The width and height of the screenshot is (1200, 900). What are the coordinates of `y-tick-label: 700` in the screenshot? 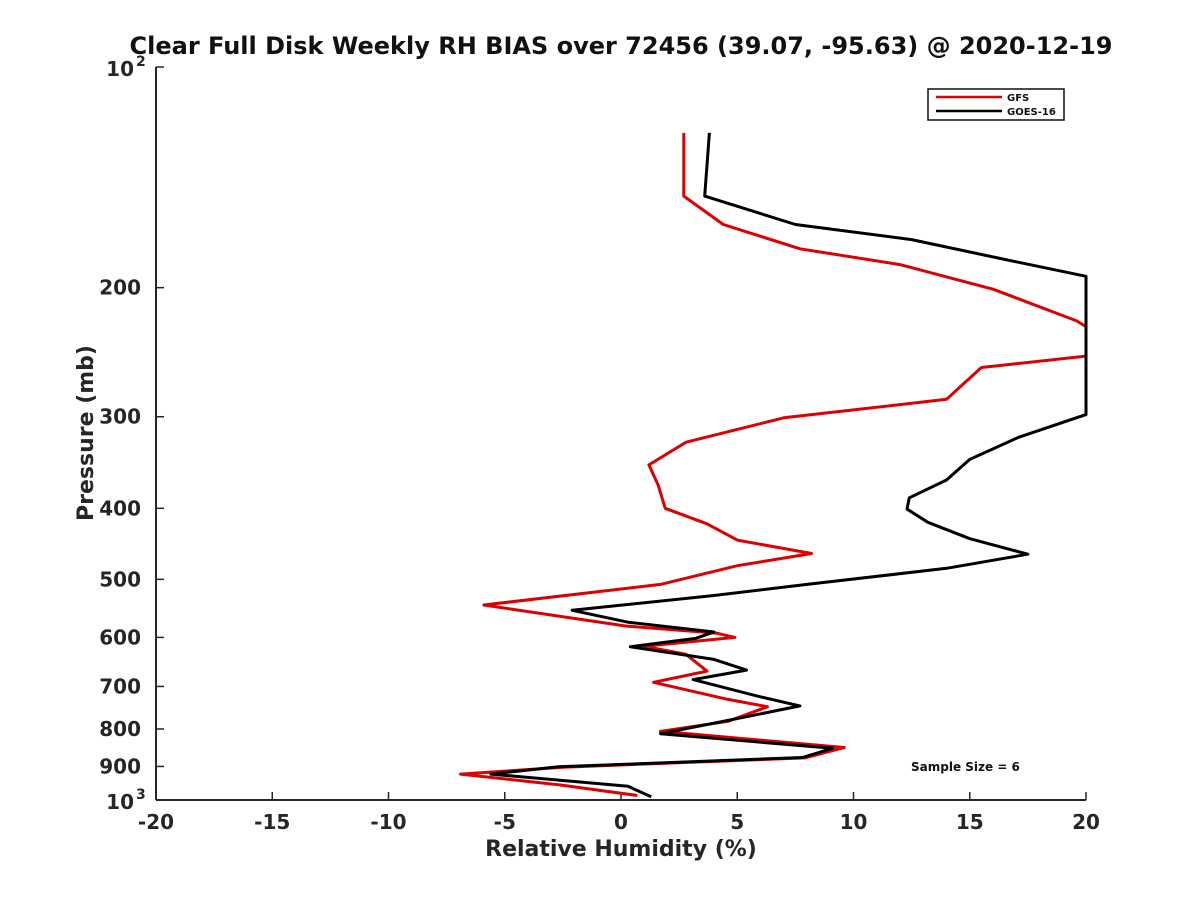 It's located at (120, 686).